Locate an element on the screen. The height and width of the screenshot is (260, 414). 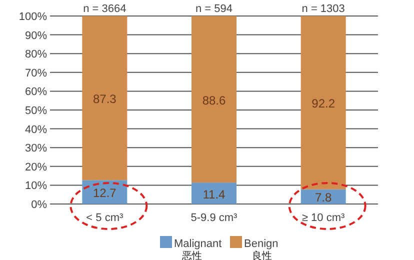
data-label: 12.7 is located at coordinates (104, 193).